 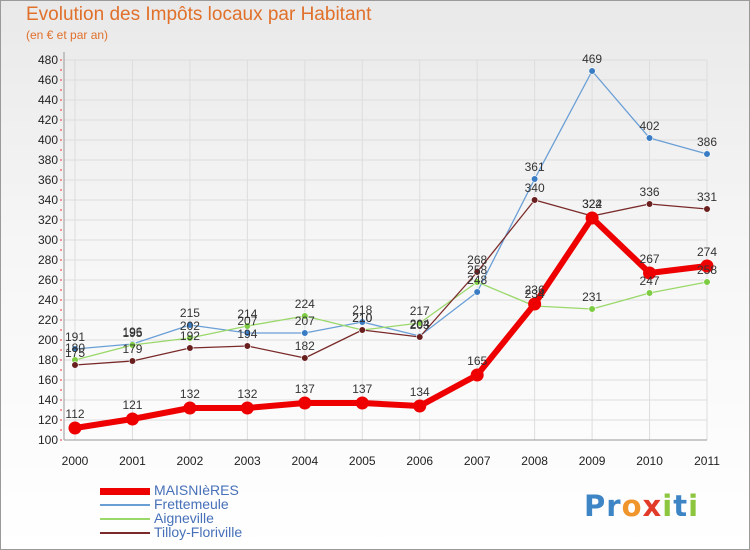 I want to click on data-label: 336, so click(x=650, y=192).